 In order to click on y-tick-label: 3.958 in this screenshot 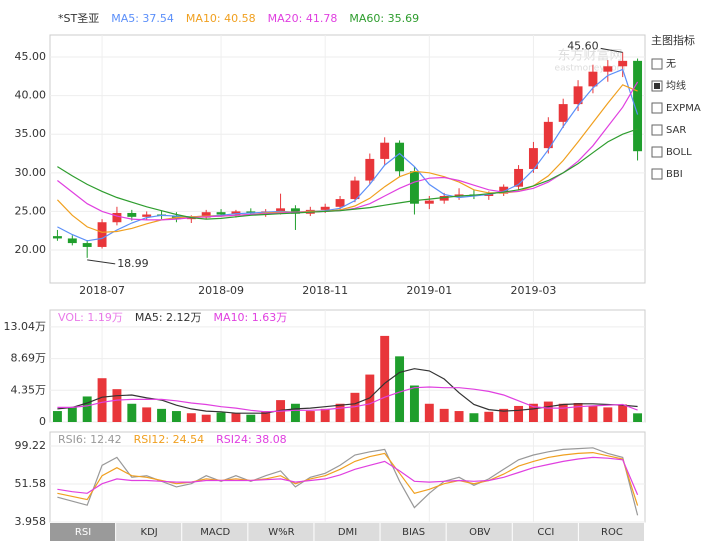, I will do `click(31, 521)`.